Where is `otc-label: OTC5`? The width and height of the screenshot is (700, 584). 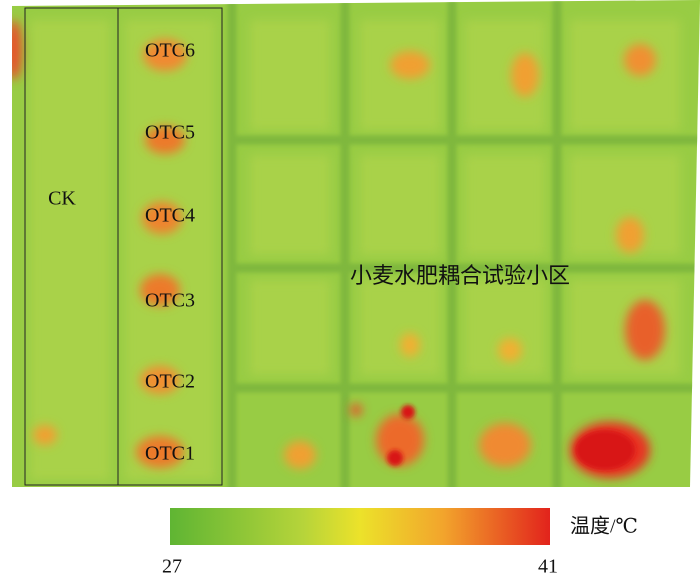 otc-label: OTC5 is located at coordinates (170, 133).